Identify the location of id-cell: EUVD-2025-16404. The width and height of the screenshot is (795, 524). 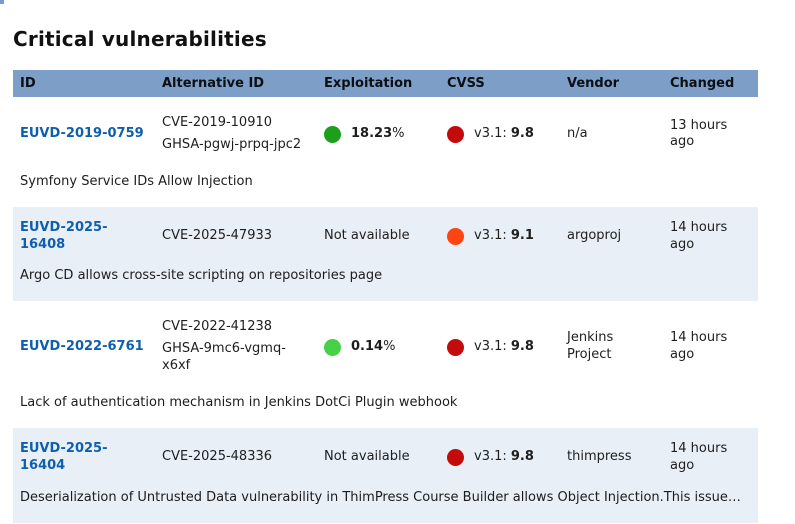
(84, 457).